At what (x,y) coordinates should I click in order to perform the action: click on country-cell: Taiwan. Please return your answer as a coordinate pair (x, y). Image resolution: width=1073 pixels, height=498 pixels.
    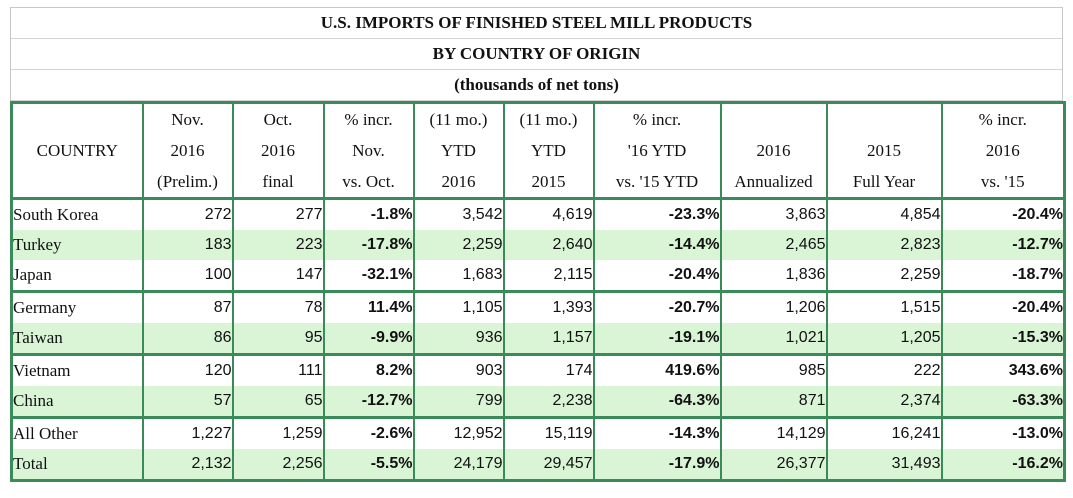
    Looking at the image, I should click on (77, 339).